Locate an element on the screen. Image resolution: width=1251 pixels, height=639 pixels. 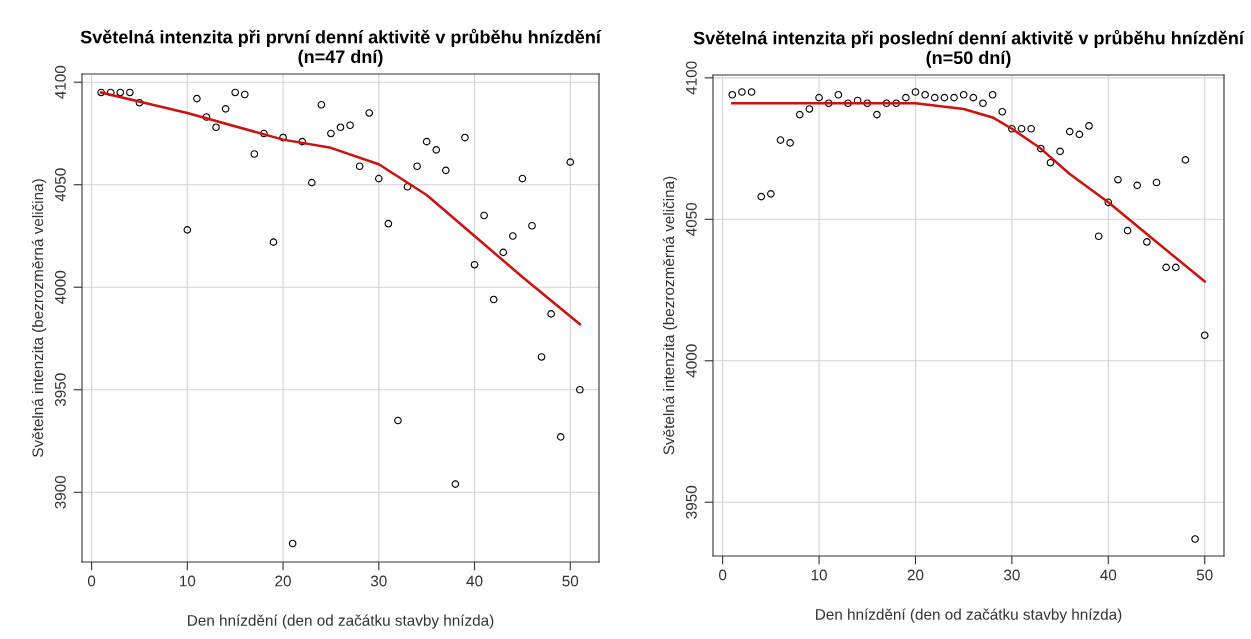
y-tick-label: 4100 is located at coordinates (60, 82).